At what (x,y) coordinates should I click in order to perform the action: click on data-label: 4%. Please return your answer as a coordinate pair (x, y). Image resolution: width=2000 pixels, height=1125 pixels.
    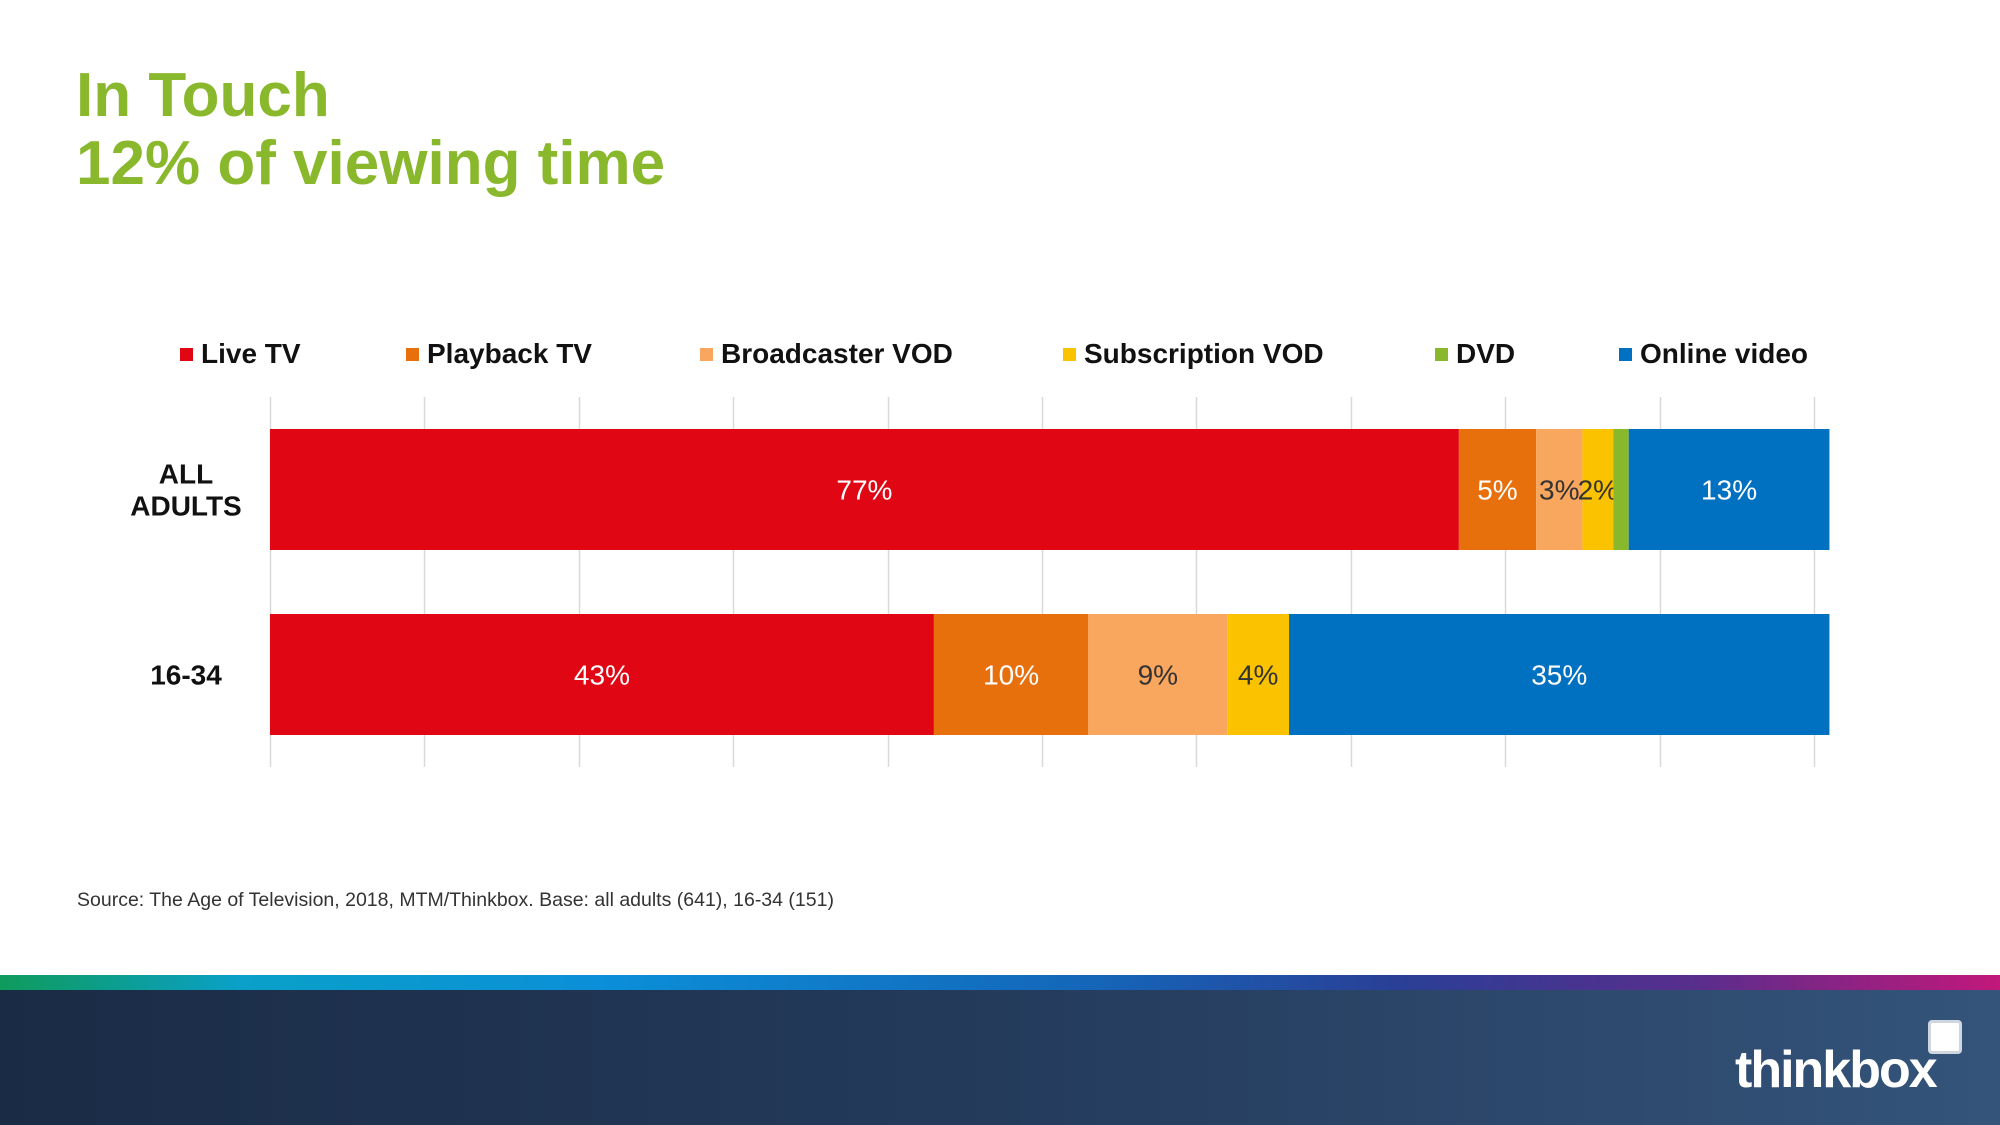
    Looking at the image, I should click on (1258, 675).